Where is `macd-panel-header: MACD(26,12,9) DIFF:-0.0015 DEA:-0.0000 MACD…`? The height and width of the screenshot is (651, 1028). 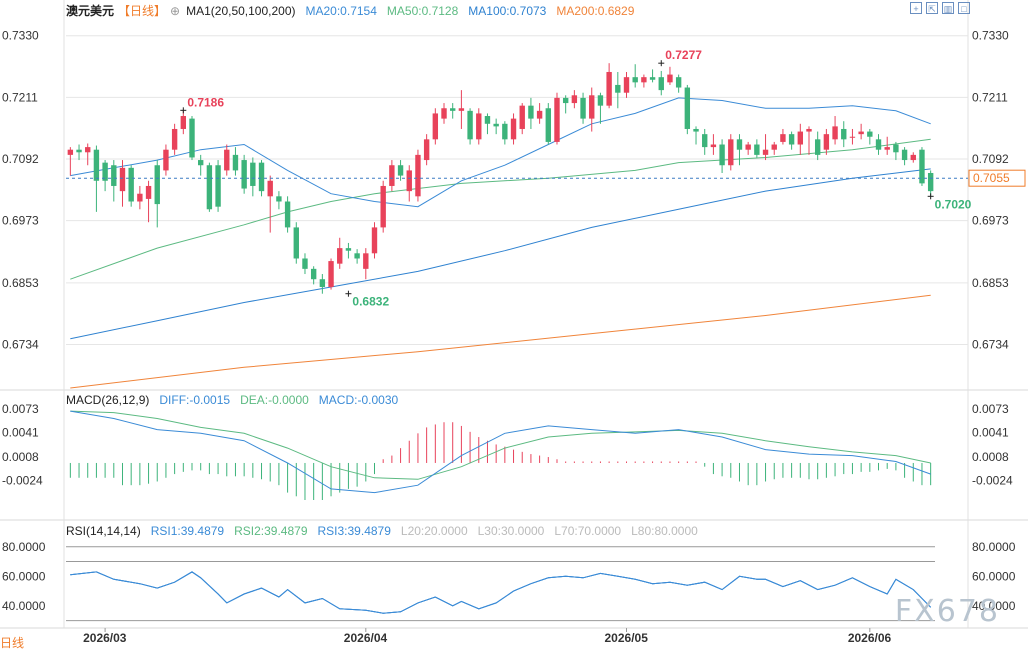
macd-panel-header: MACD(26,12,9) DIFF:-0.0015 DEA:-0.0000 MACD… is located at coordinates (237, 400).